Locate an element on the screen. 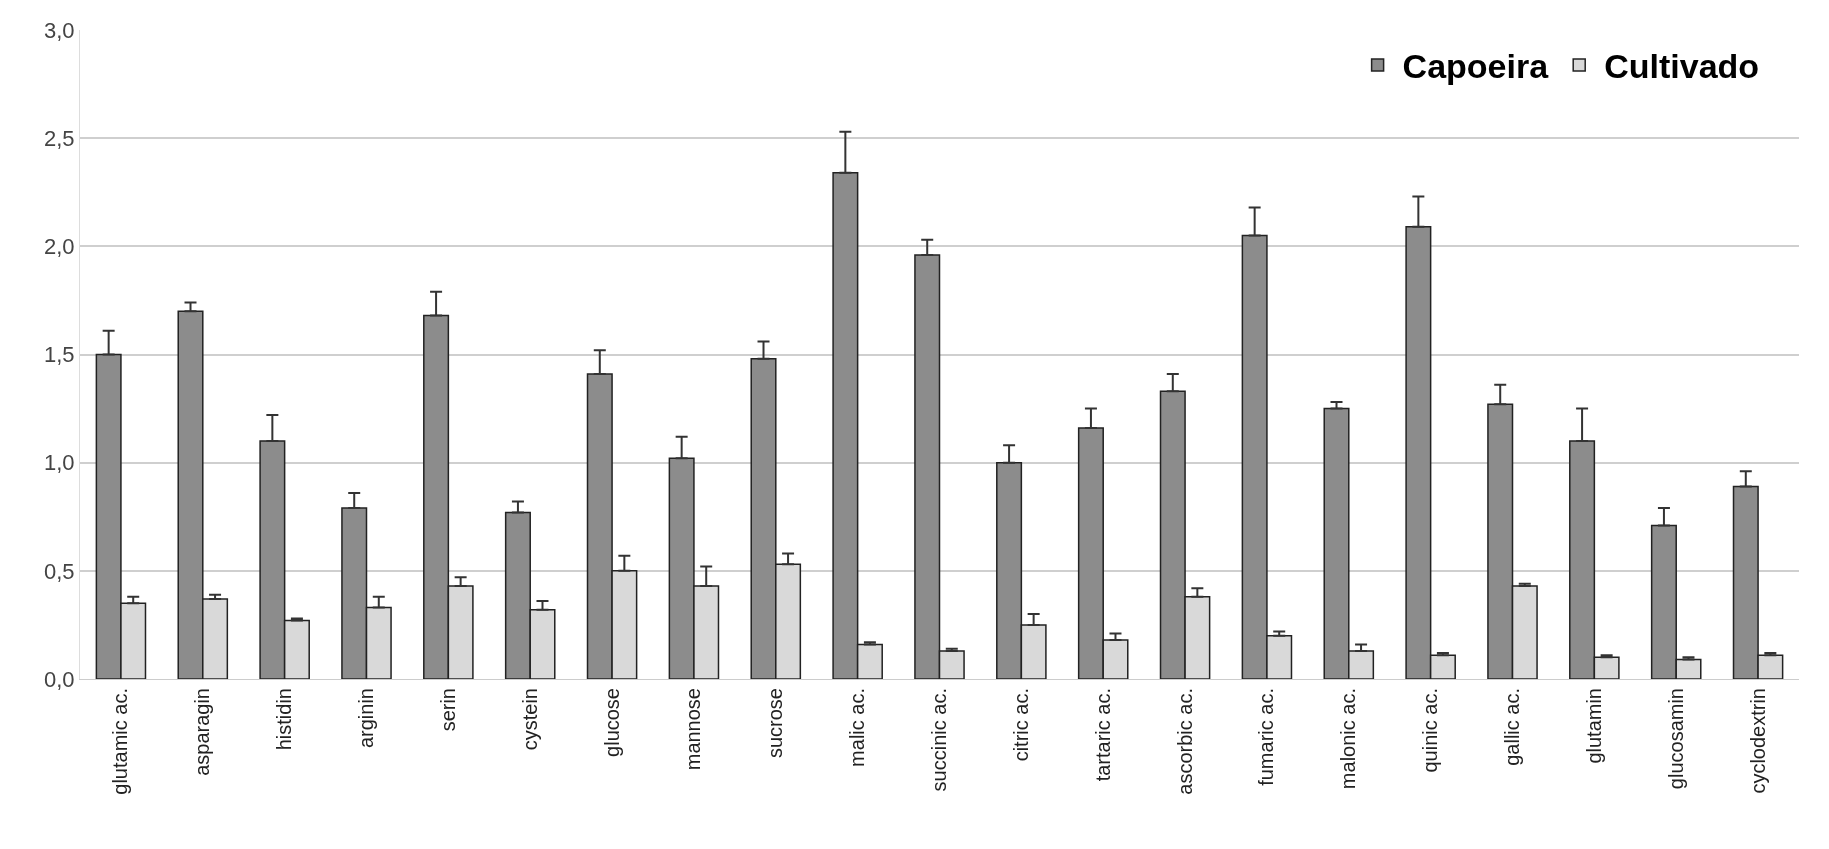 This screenshot has height=849, width=1829. x-tick-label: cyclodextrin is located at coordinates (1757, 741).